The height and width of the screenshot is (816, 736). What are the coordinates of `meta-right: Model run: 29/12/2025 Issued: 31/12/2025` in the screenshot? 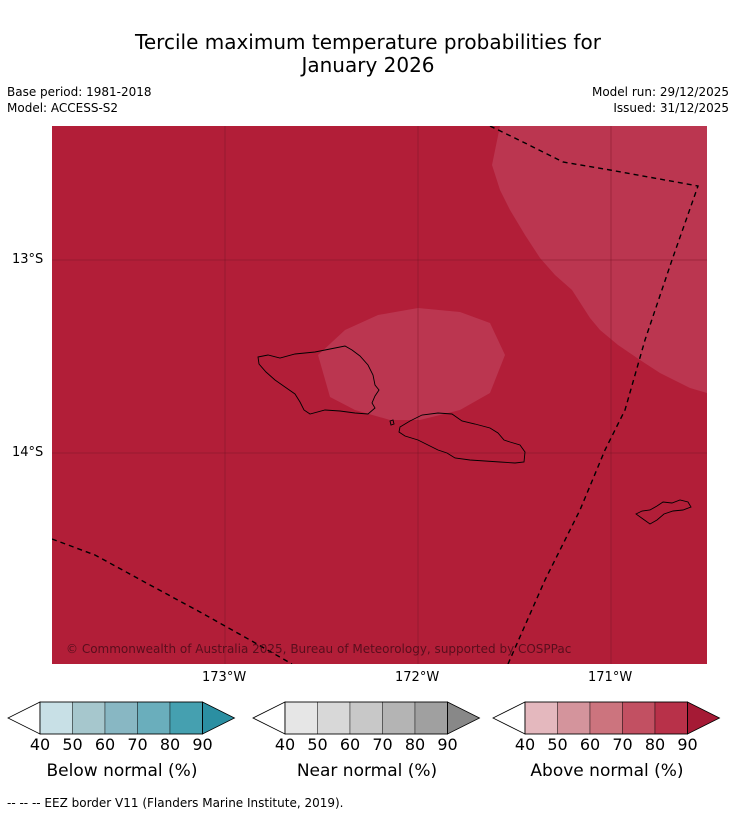 It's located at (660, 100).